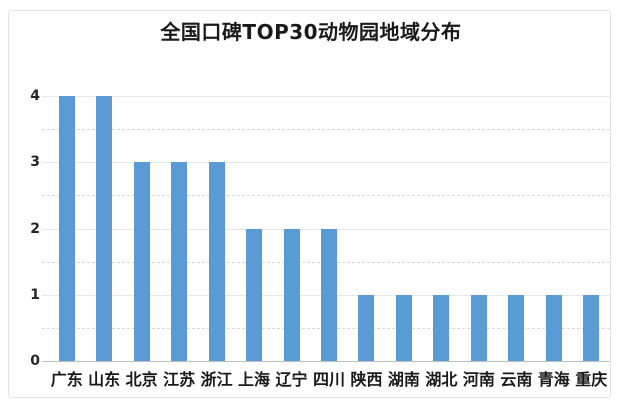  Describe the element at coordinates (104, 379) in the screenshot. I see `x-axis-label-2: 山东` at that location.